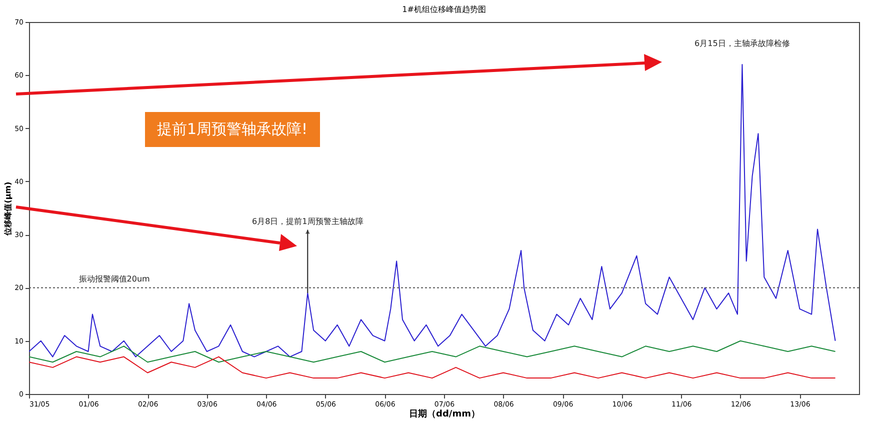 The image size is (871, 422). I want to click on chart-title: 1#机组位移峰值趋势图, so click(444, 9).